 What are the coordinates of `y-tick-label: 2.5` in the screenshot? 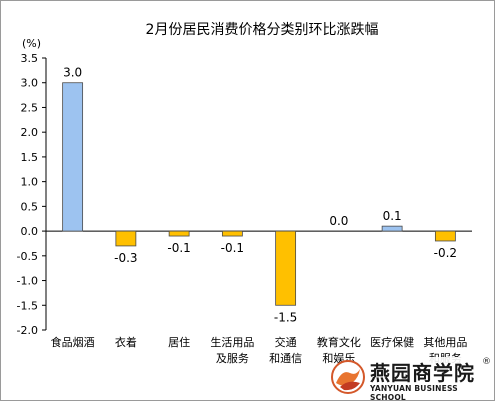 It's located at (30, 107).